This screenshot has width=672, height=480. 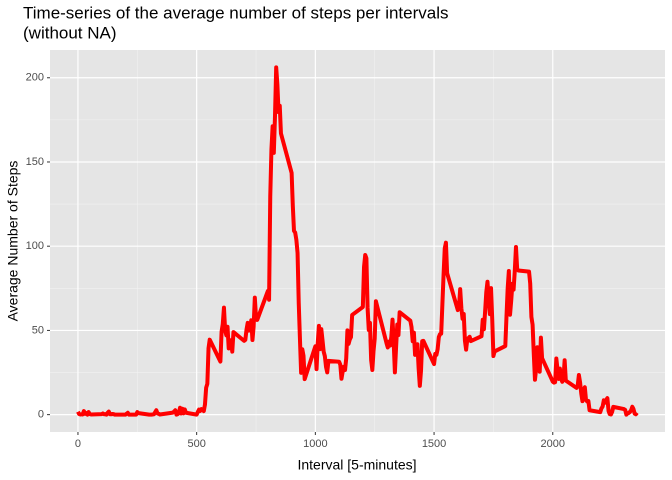 What do you see at coordinates (35, 162) in the screenshot?
I see `y-tick-label: 150` at bounding box center [35, 162].